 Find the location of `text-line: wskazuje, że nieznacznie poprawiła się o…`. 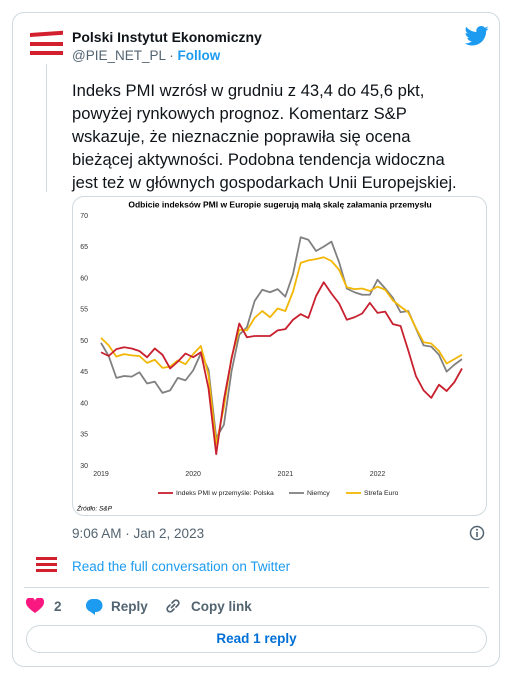

text-line: wskazuje, że nieznacznie poprawiła się o… is located at coordinates (241, 136).